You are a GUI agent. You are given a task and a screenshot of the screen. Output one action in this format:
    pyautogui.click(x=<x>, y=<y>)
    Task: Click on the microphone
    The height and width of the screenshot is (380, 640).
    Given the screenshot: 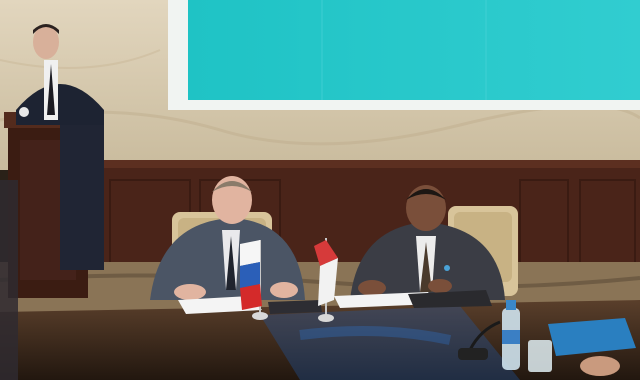 What is the action you would take?
    pyautogui.click(x=479, y=340)
    